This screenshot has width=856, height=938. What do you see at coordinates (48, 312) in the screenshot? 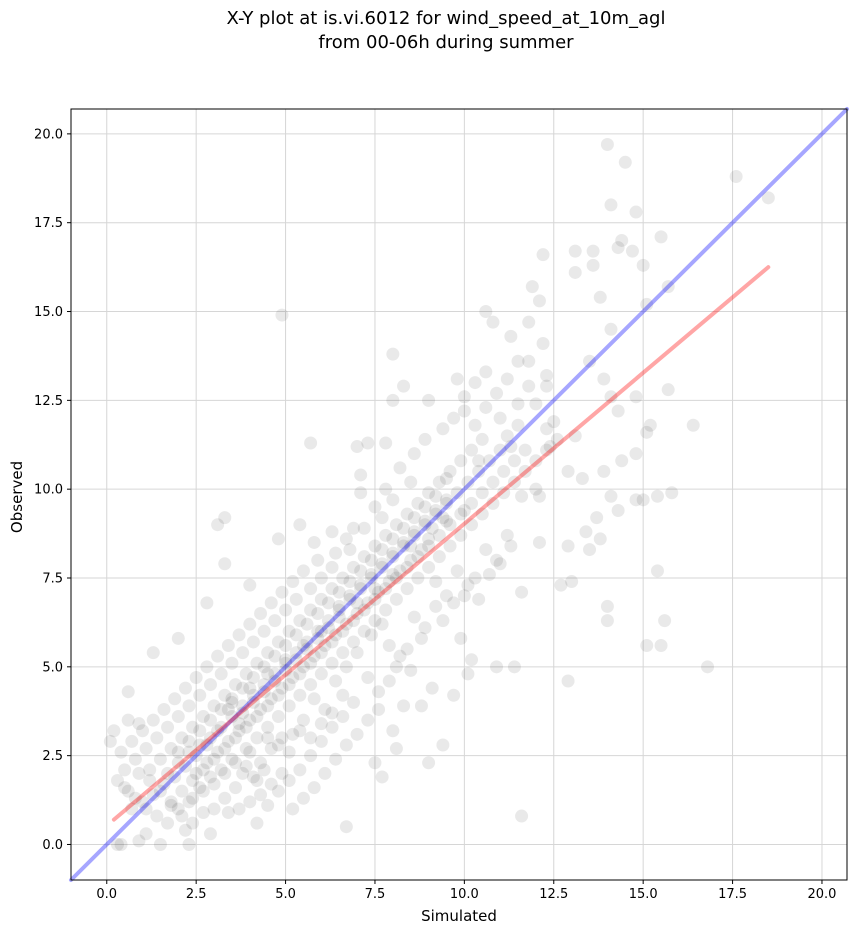
I see `y-tick-label: 15.0` at bounding box center [48, 312].